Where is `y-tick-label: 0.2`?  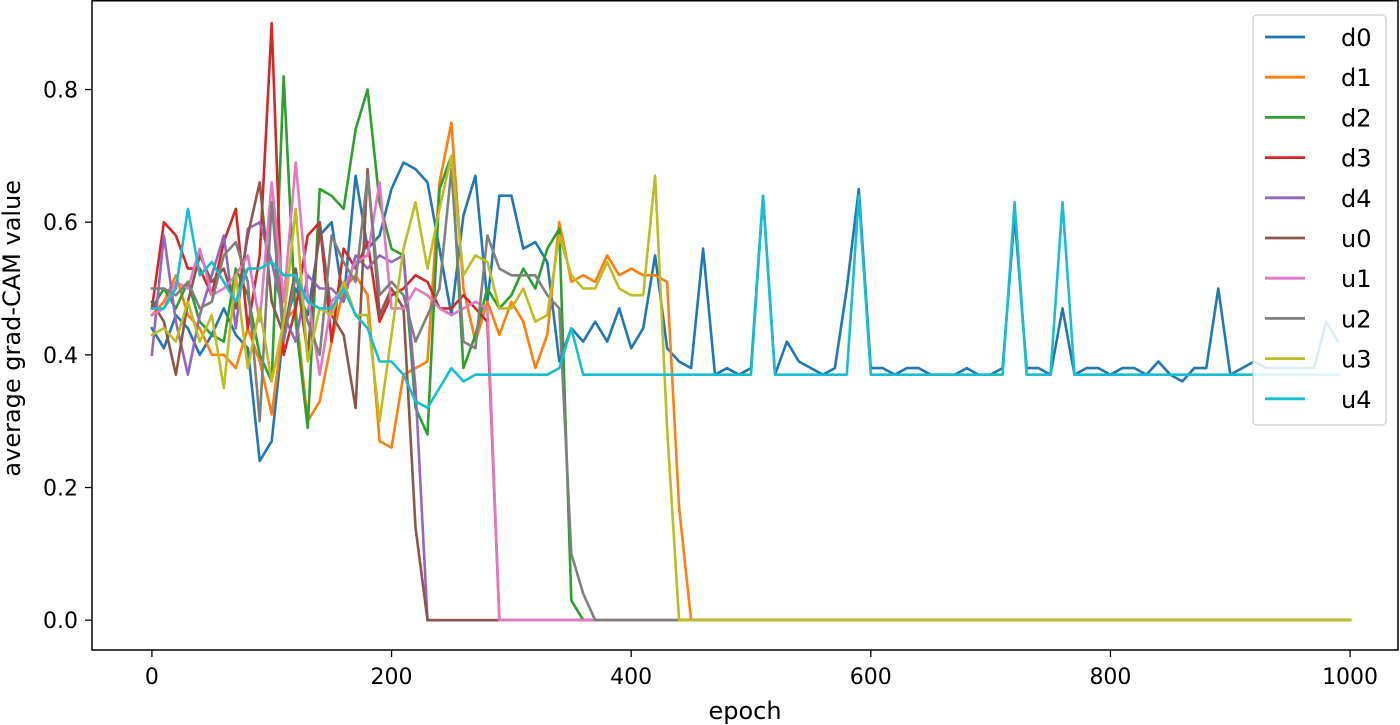 y-tick-label: 0.2 is located at coordinates (60, 489).